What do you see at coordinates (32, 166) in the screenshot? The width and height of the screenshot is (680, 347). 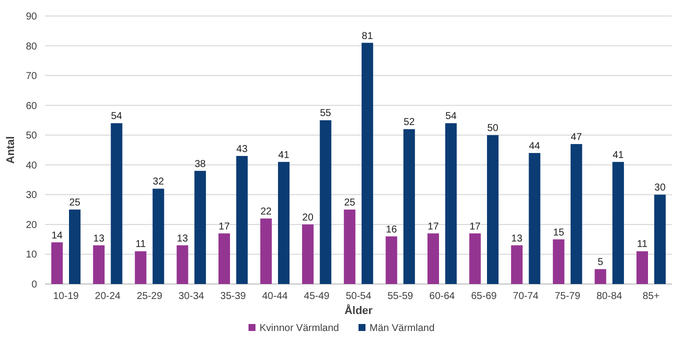 I see `y-tick-label: 40` at bounding box center [32, 166].